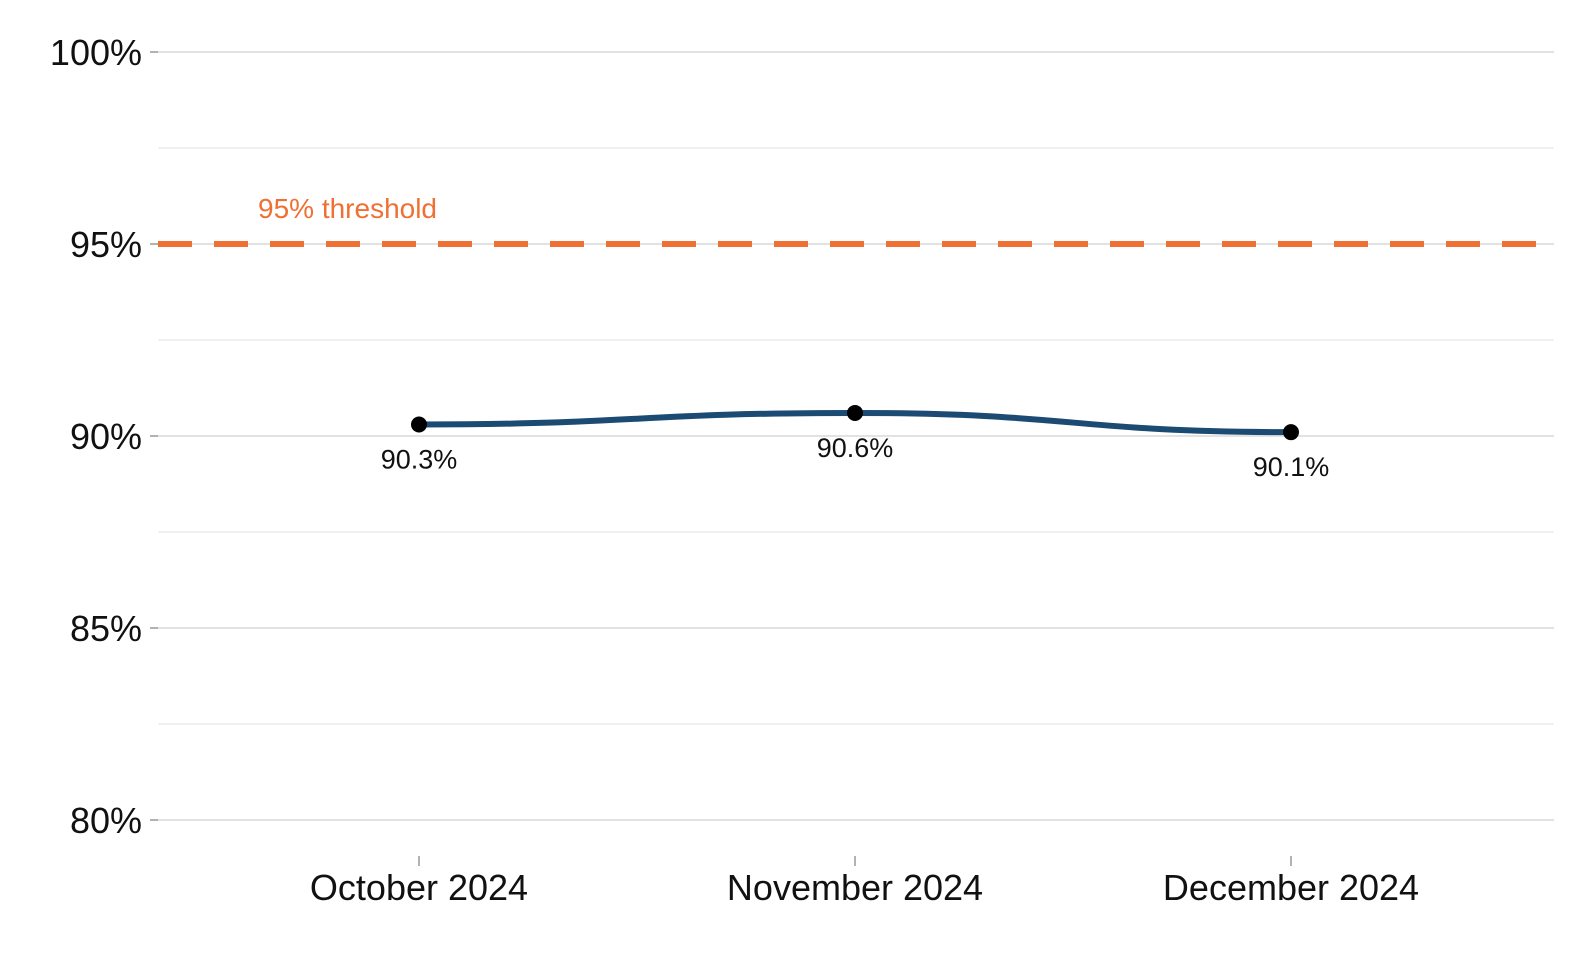  I want to click on y-tick-label: 100%, so click(96, 52).